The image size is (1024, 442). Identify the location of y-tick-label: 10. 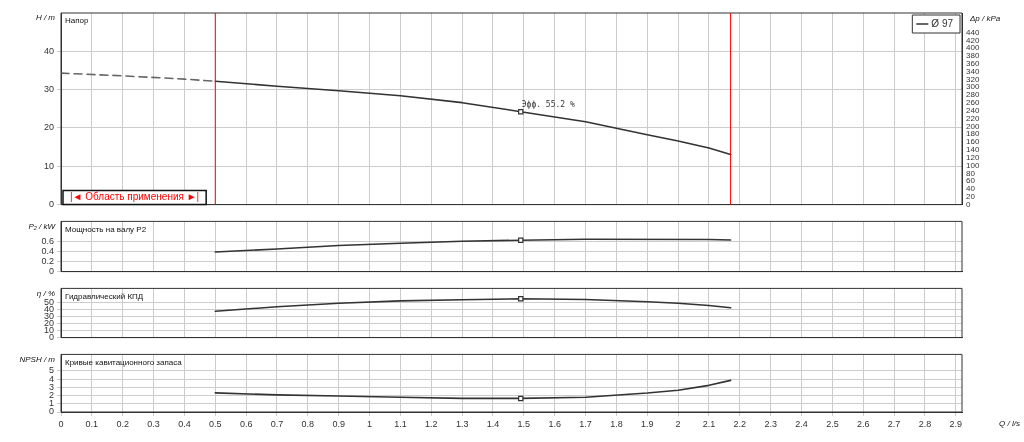
(48, 165).